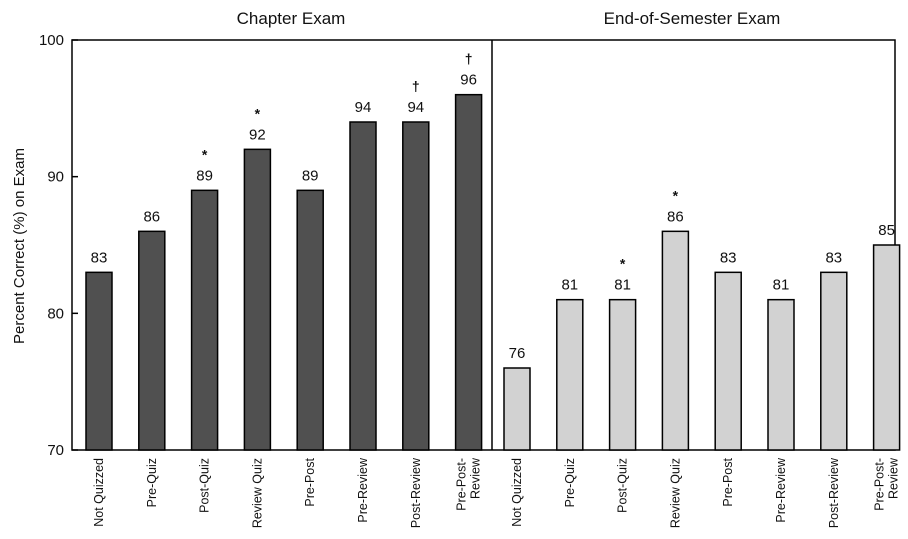 The height and width of the screenshot is (539, 908). Describe the element at coordinates (886, 230) in the screenshot. I see `value-label: 85` at that location.